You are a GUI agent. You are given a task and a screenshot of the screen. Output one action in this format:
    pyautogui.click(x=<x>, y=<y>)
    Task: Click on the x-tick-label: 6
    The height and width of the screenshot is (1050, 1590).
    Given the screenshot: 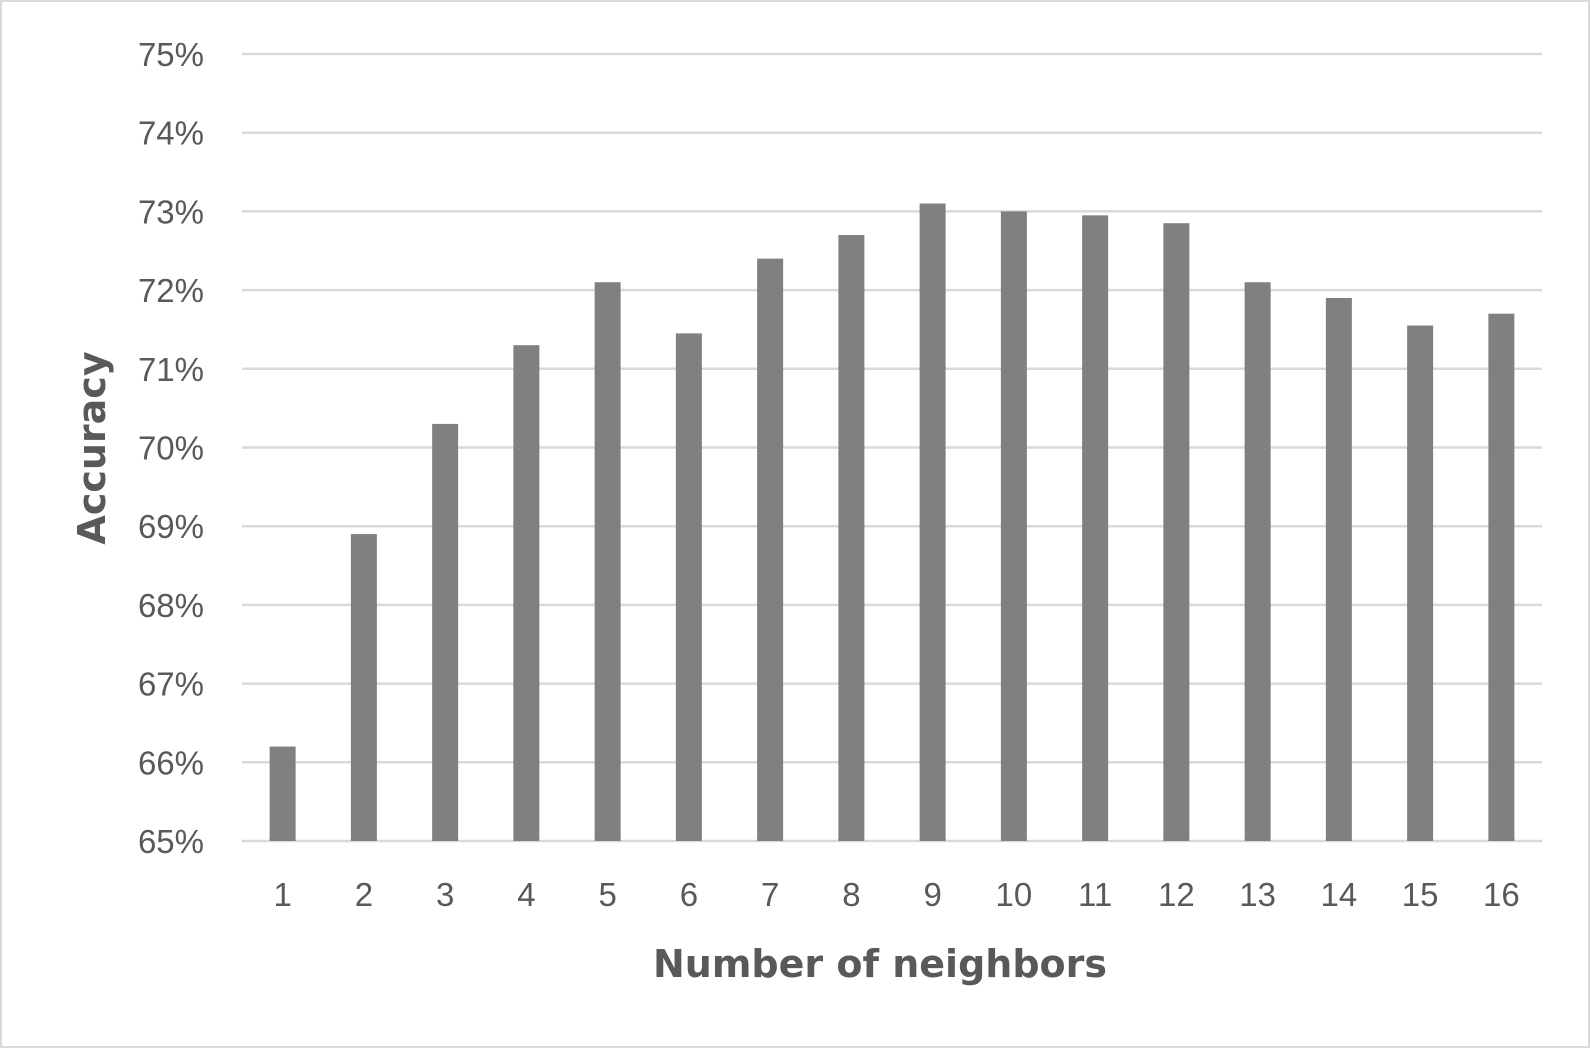 What is the action you would take?
    pyautogui.click(x=689, y=894)
    